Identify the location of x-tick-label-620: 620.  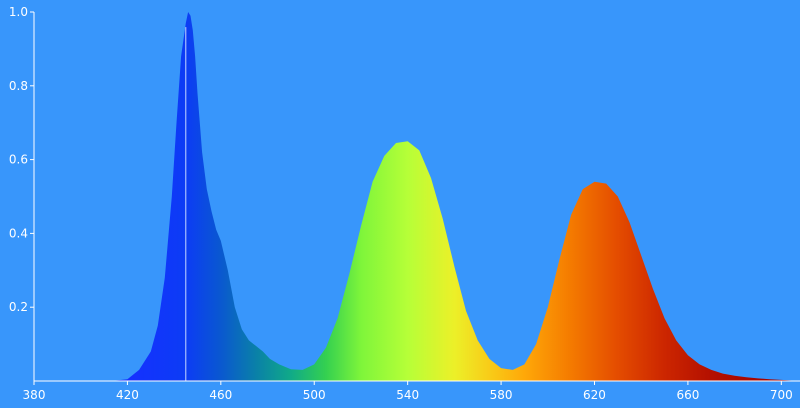
(594, 395).